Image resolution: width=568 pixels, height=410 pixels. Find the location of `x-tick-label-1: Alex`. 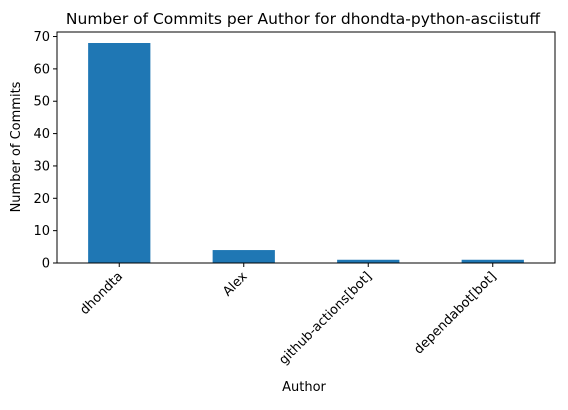

x-tick-label-1: Alex is located at coordinates (235, 284).